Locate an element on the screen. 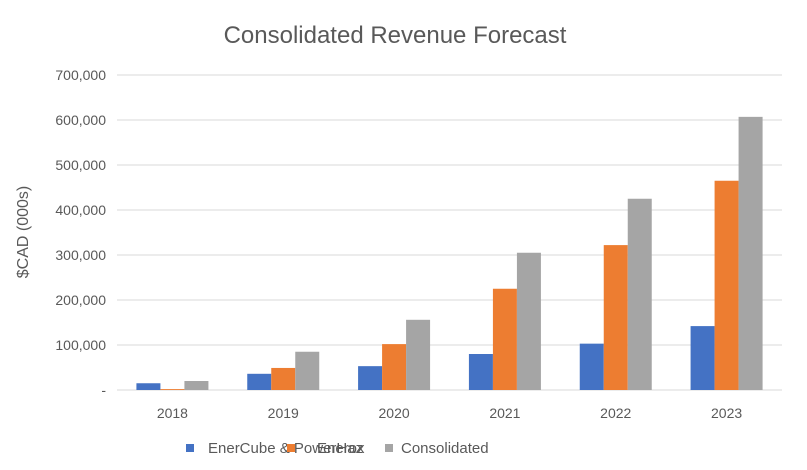  y-tick-label: 200,000 is located at coordinates (80, 300).